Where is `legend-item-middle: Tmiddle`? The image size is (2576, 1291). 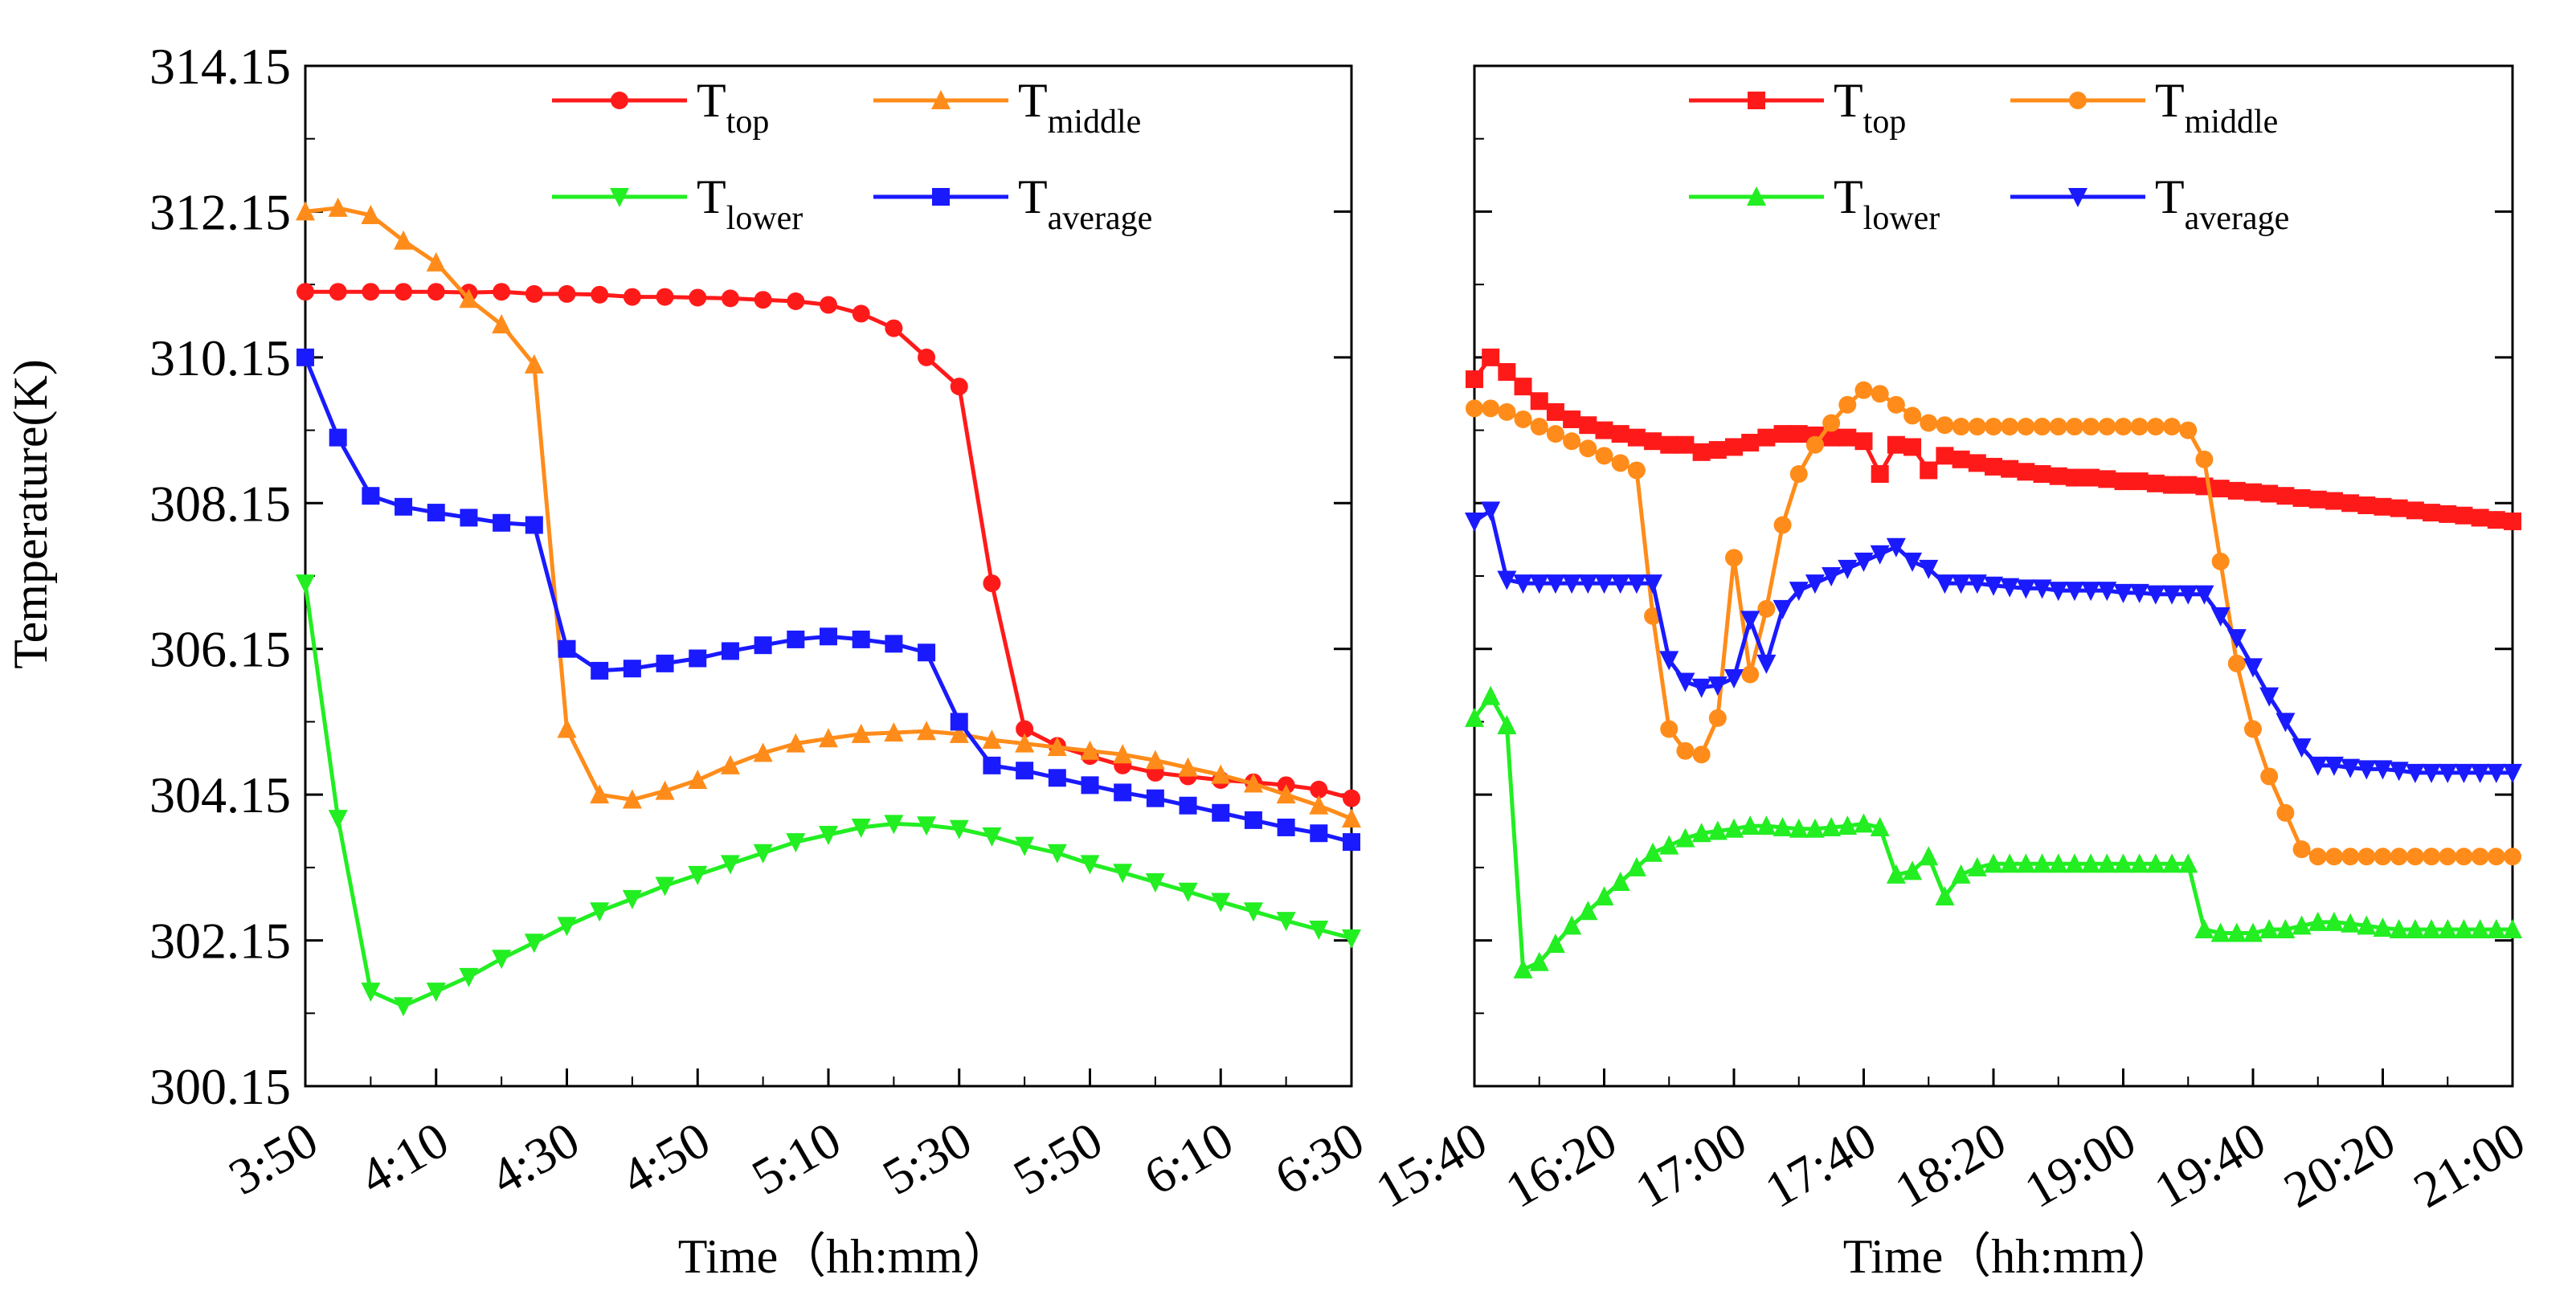
legend-item-middle: Tmiddle is located at coordinates (1007, 107).